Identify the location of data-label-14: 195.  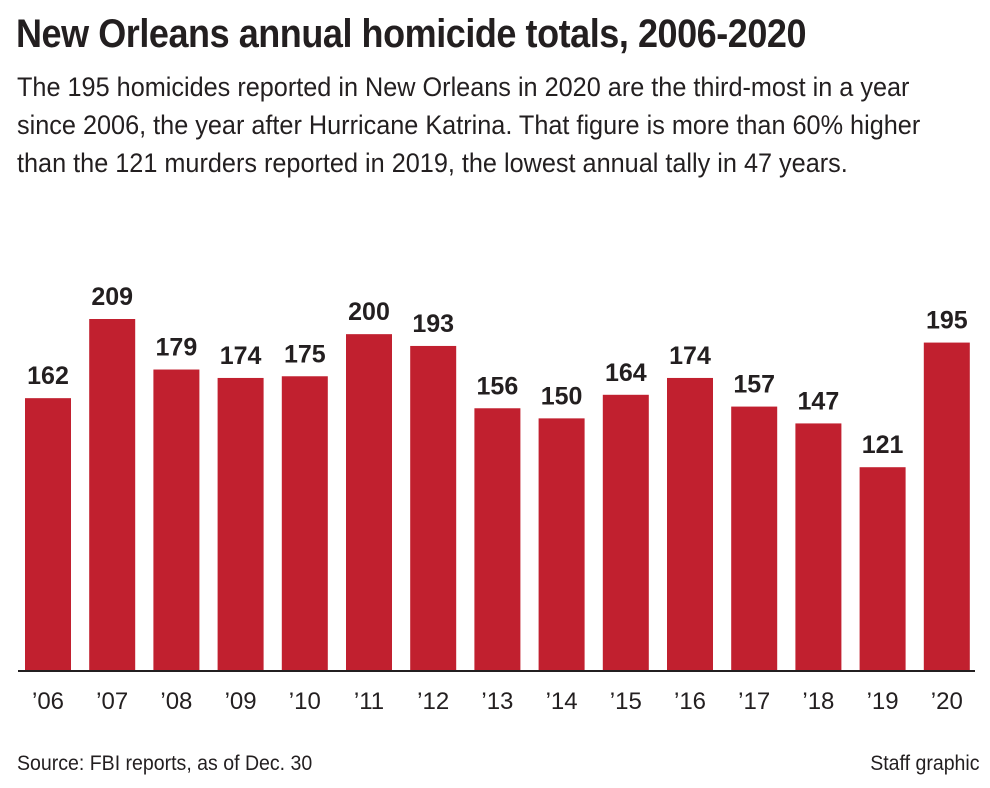
(947, 321).